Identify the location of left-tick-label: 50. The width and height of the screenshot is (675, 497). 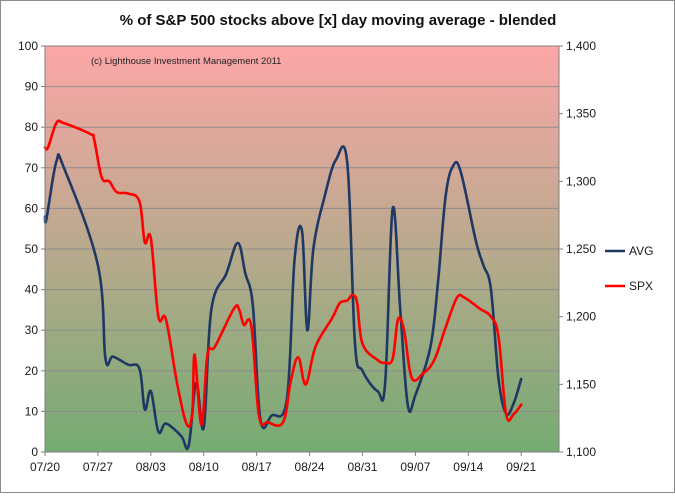
(32, 249).